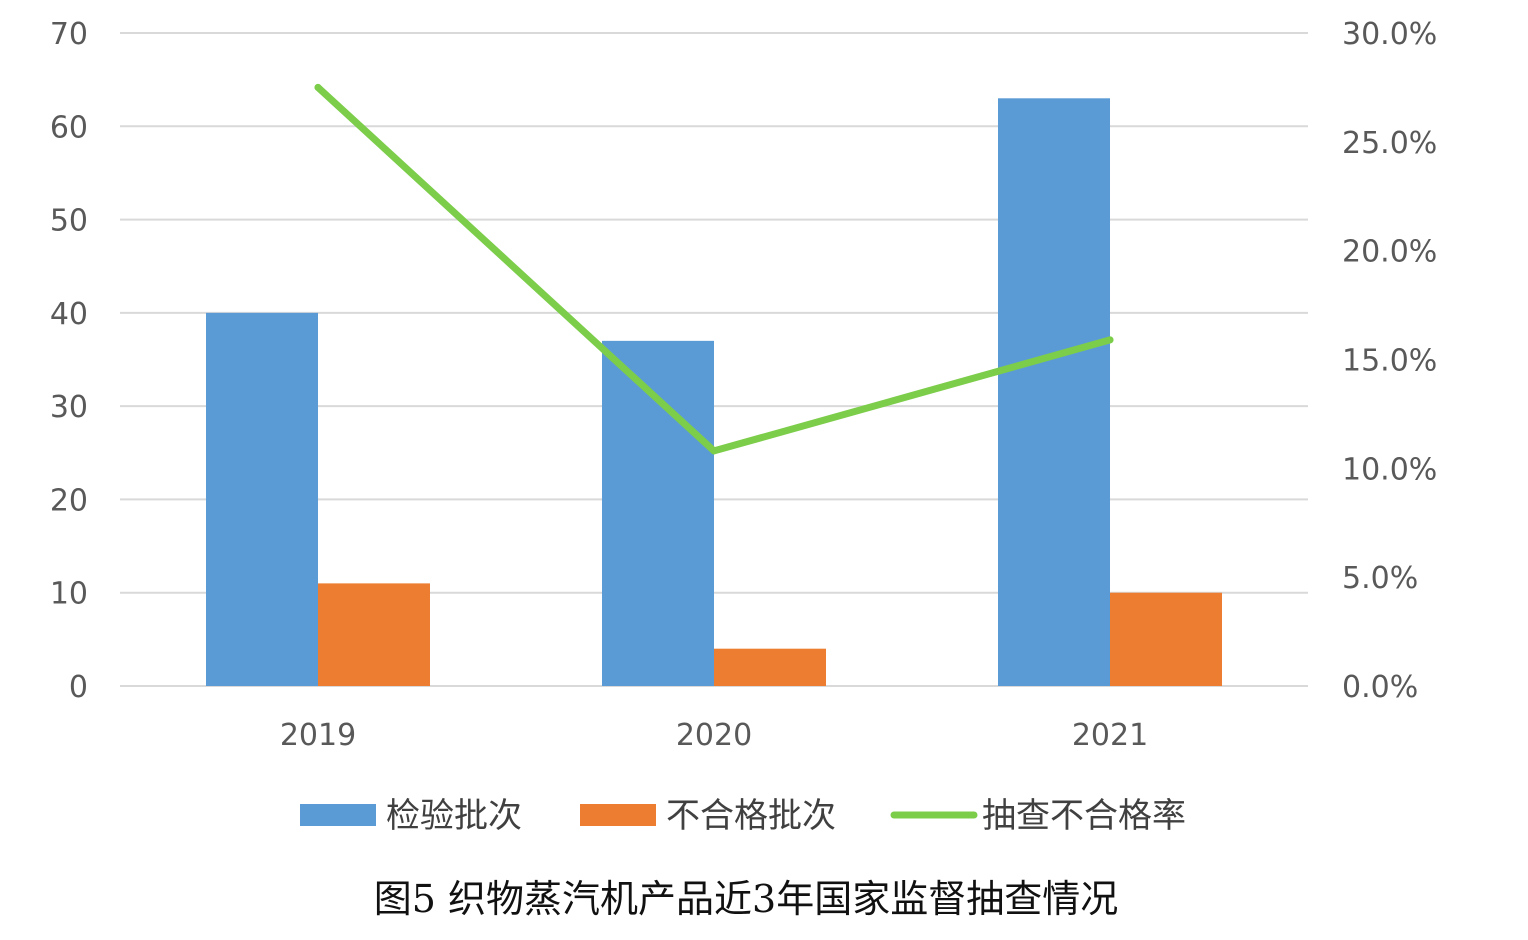  What do you see at coordinates (1389, 143) in the screenshot?
I see `right-tick-label: 25.0%` at bounding box center [1389, 143].